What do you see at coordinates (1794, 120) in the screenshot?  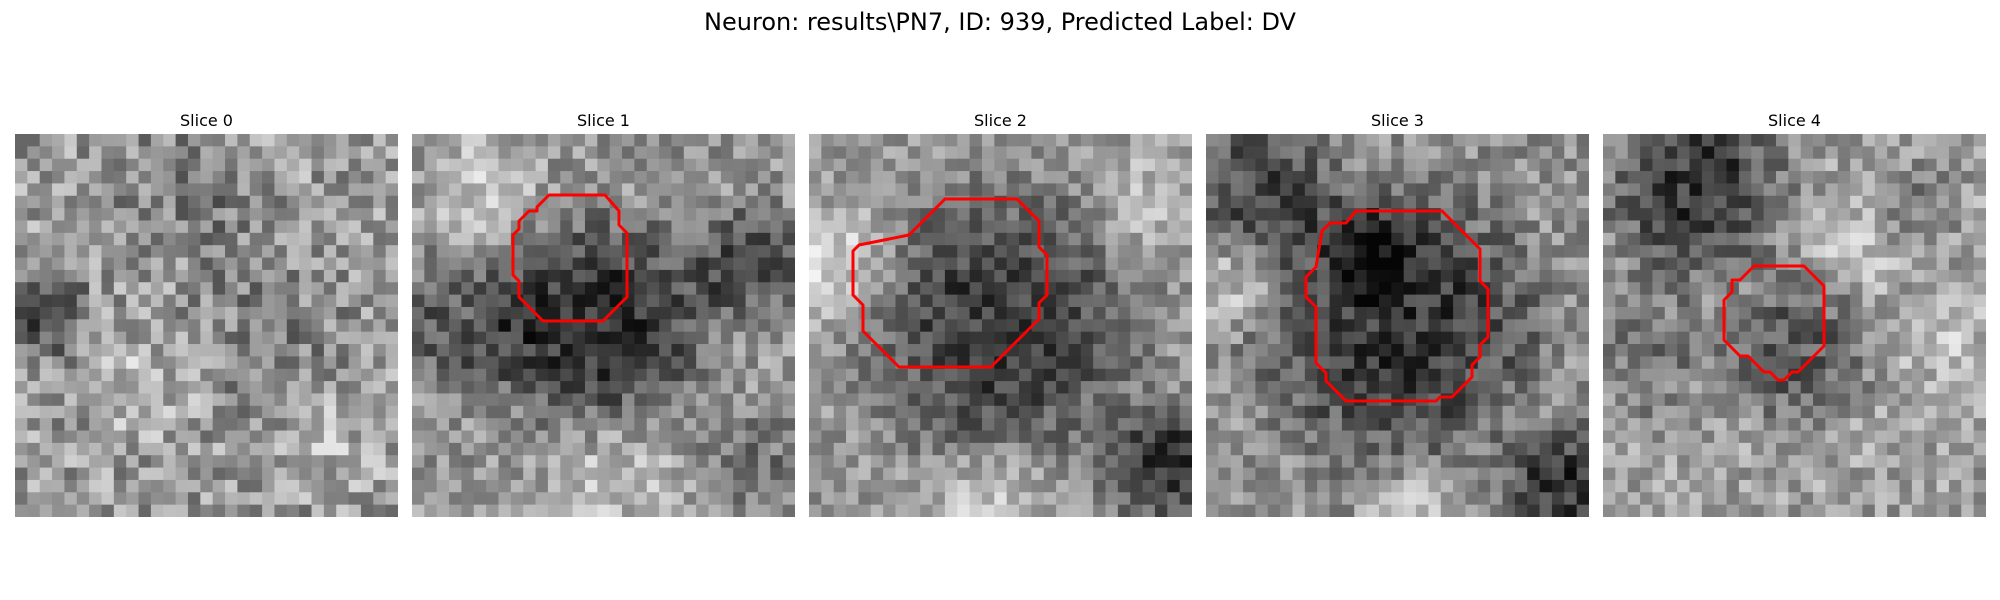 I see `slice-title-4: Slice 4` at bounding box center [1794, 120].